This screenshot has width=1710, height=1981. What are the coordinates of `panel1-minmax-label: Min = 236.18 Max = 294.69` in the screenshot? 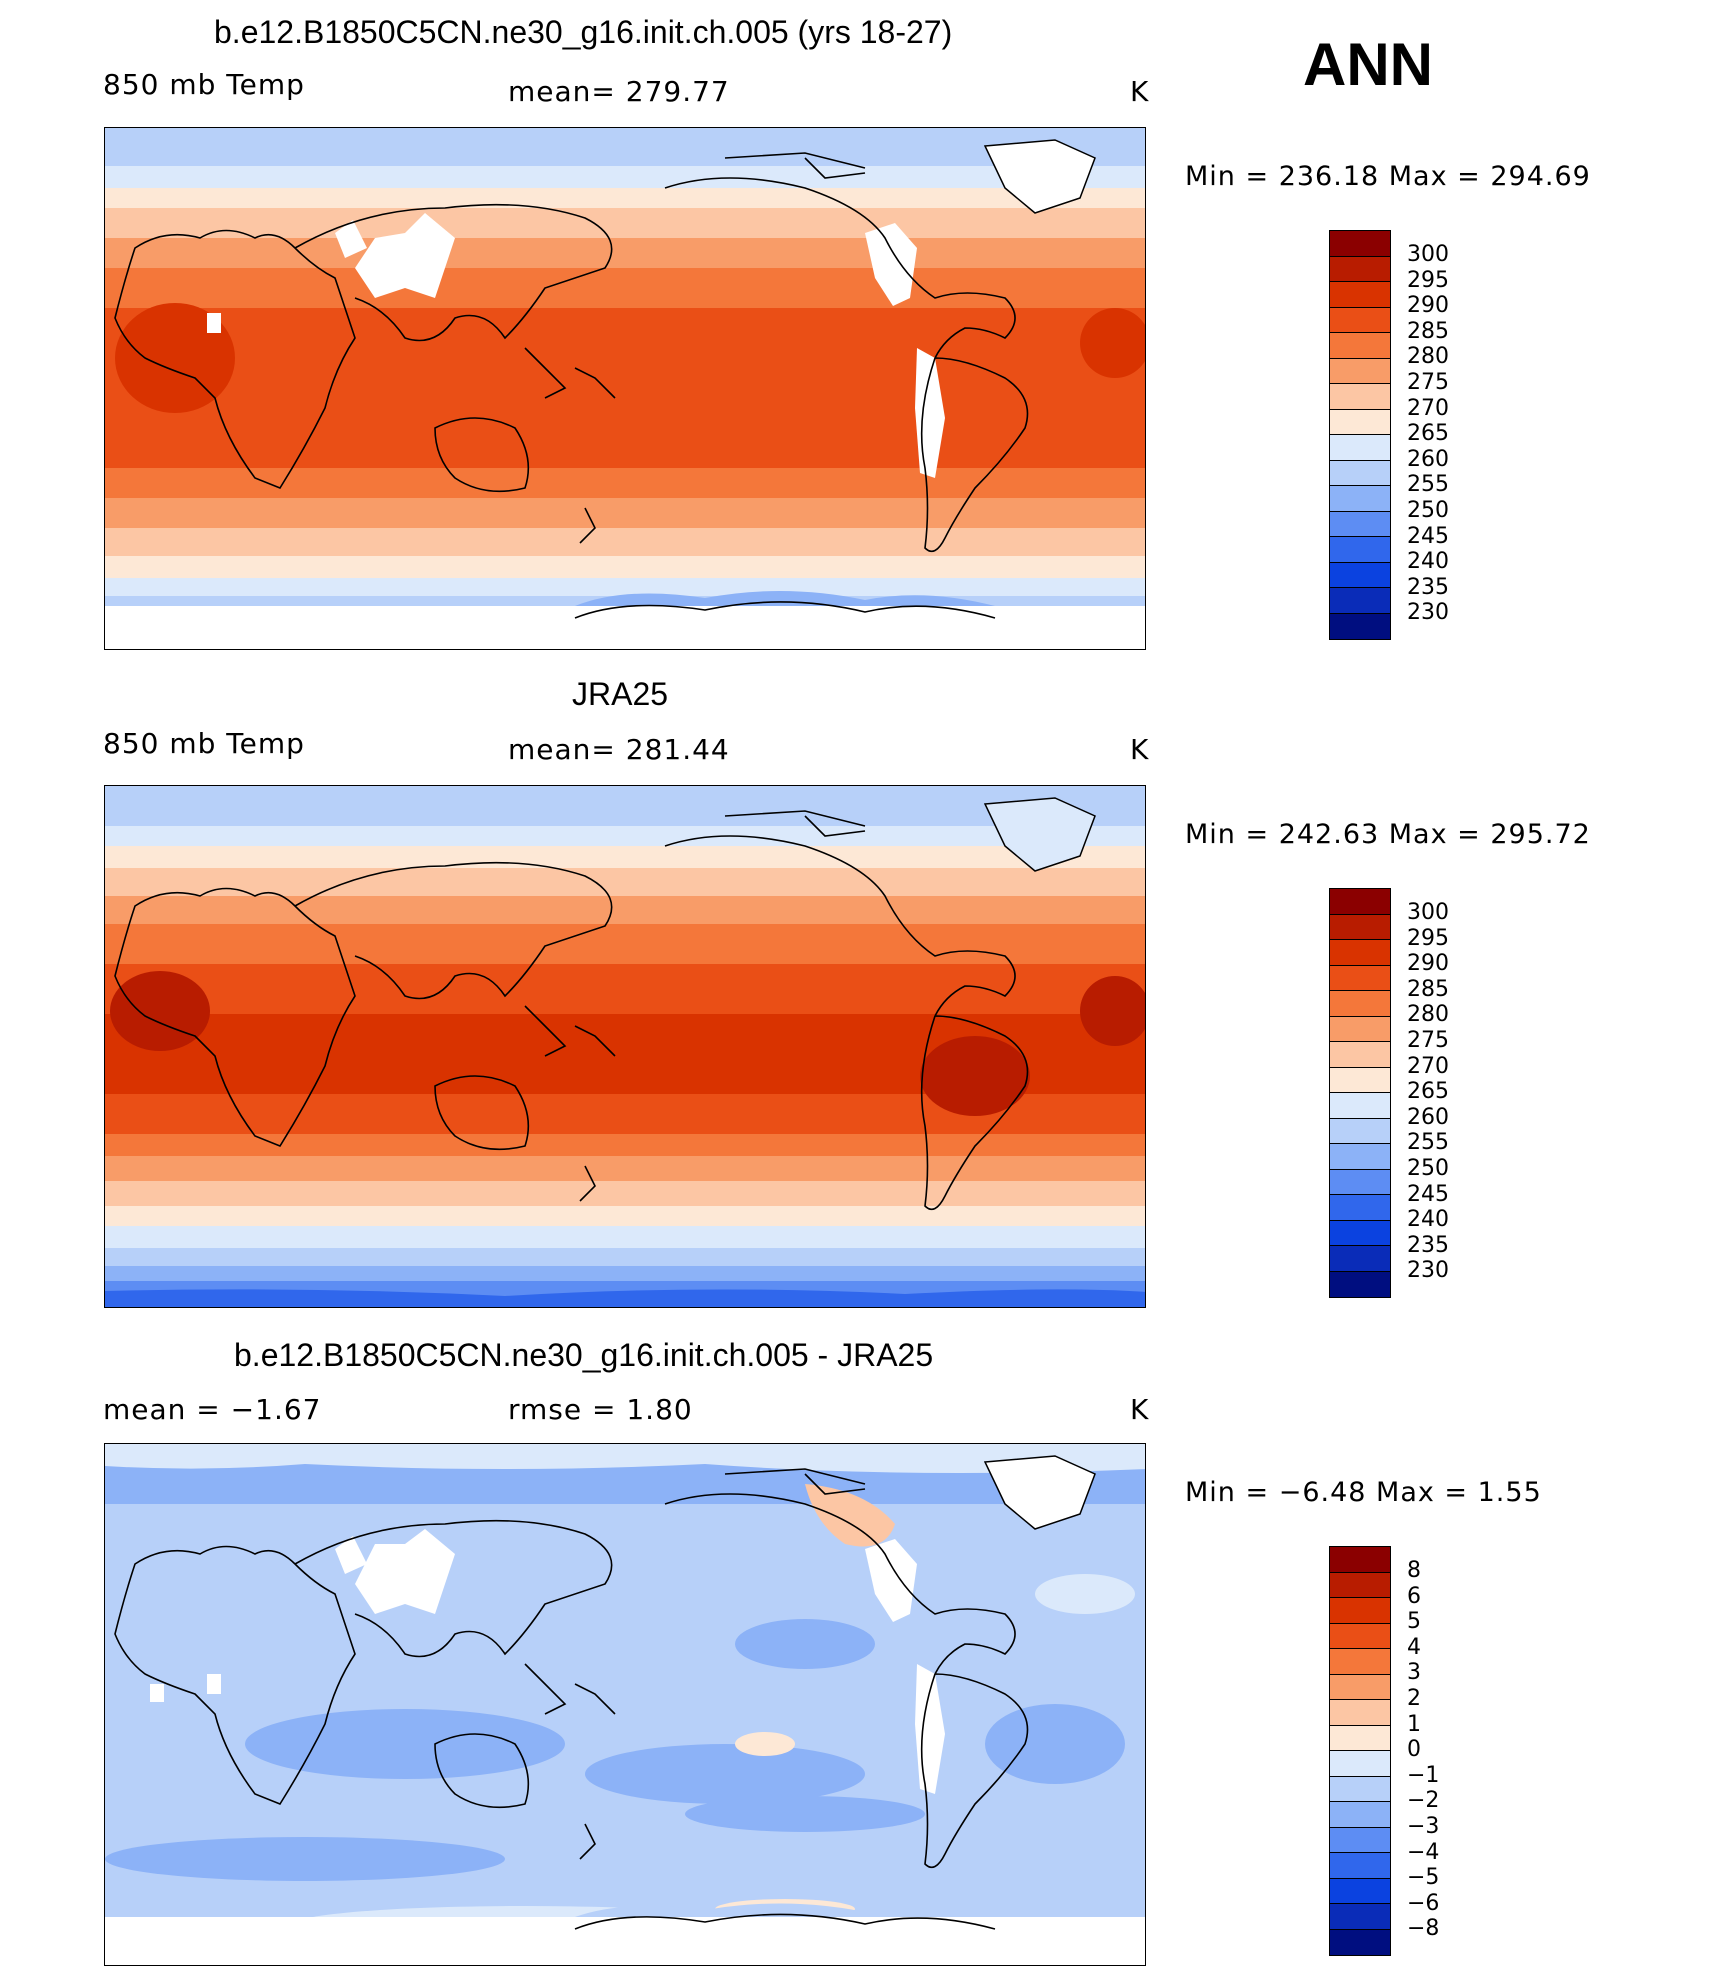 It's located at (1388, 176).